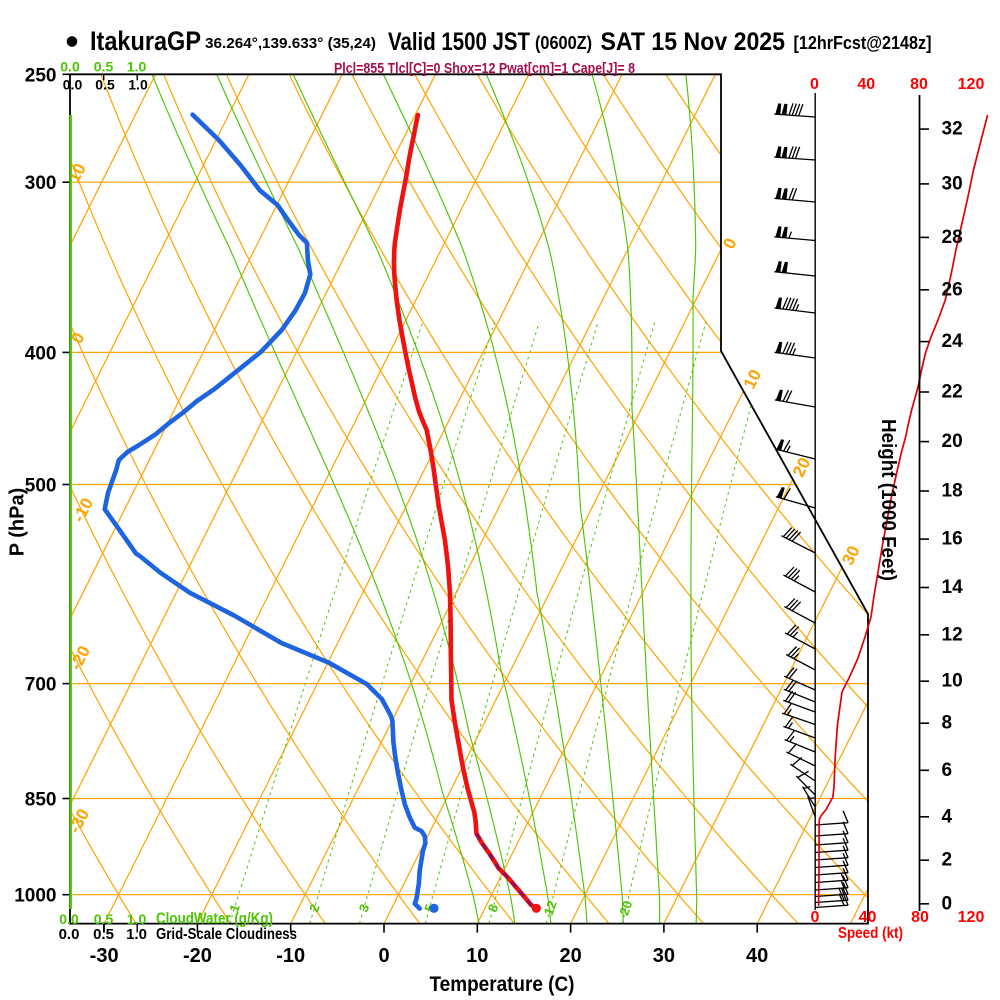 The height and width of the screenshot is (1000, 1000). What do you see at coordinates (364, 908) in the screenshot?
I see `svg-text: 3` at bounding box center [364, 908].